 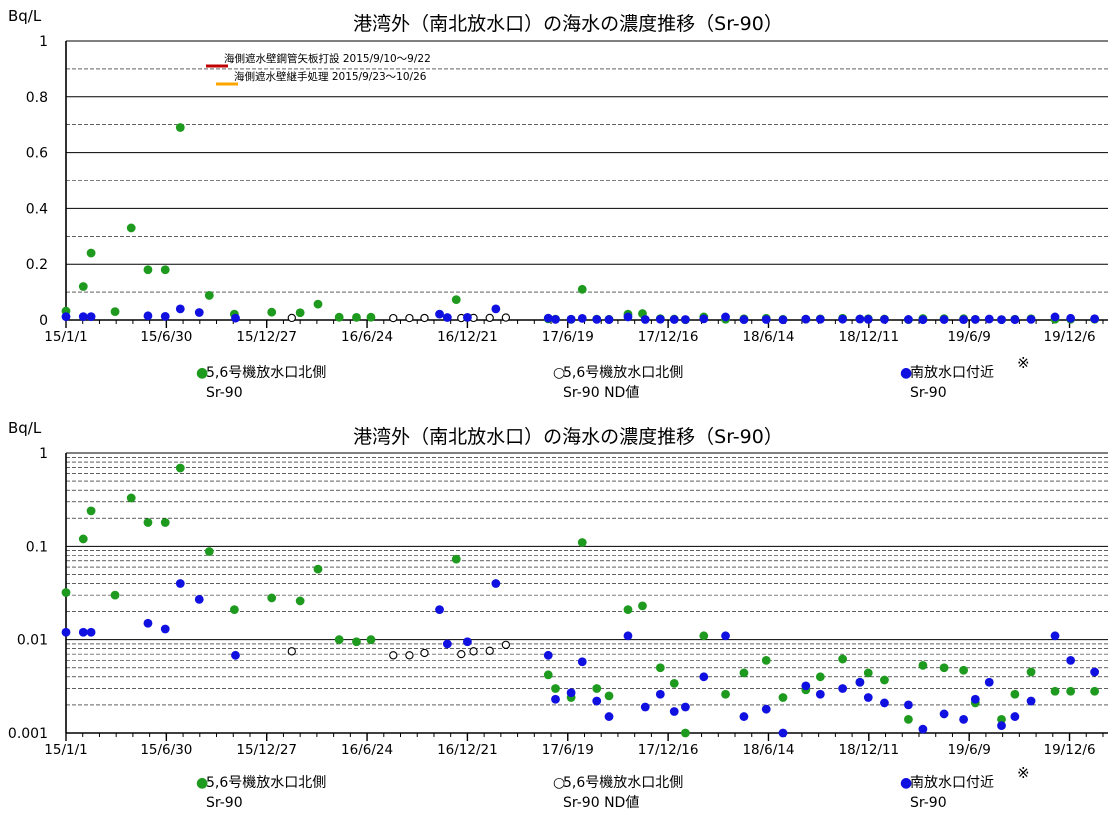 I want to click on x-tick-label: 18/6/14, so click(x=768, y=750).